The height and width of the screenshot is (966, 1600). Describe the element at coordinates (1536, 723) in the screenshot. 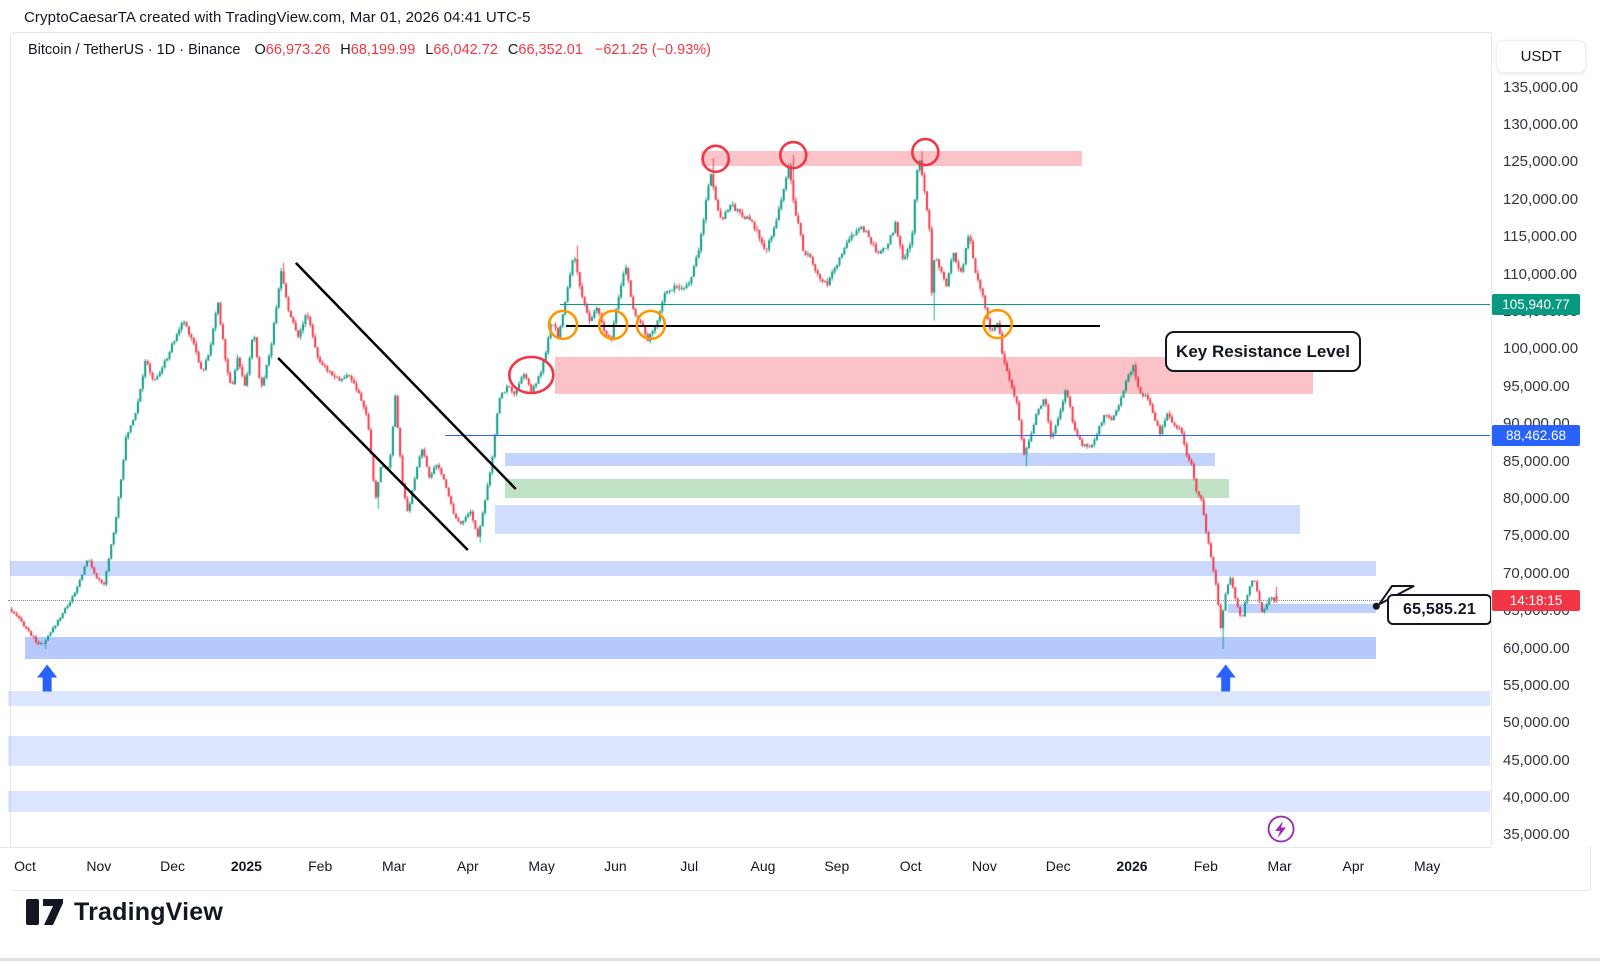

I see `price-tick: 50,000.00` at that location.